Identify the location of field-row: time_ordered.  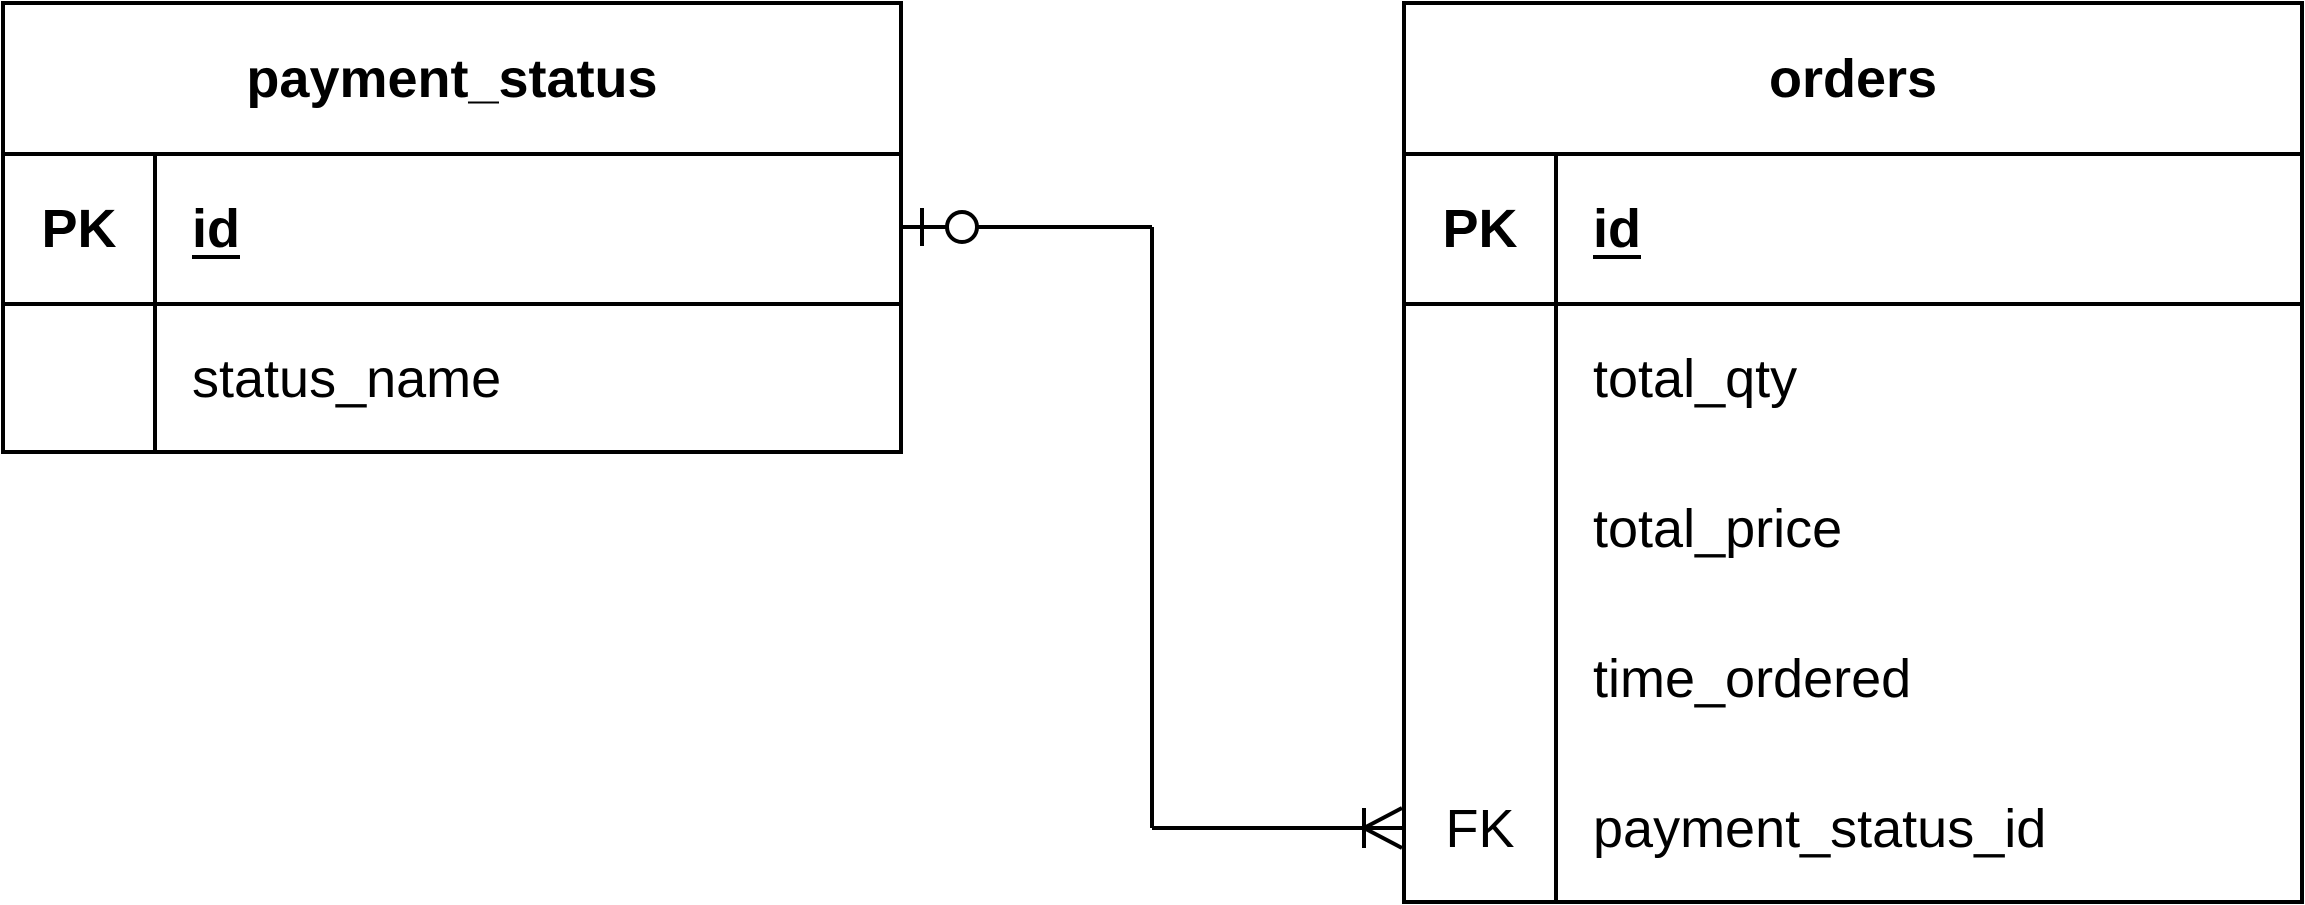
(1853, 679).